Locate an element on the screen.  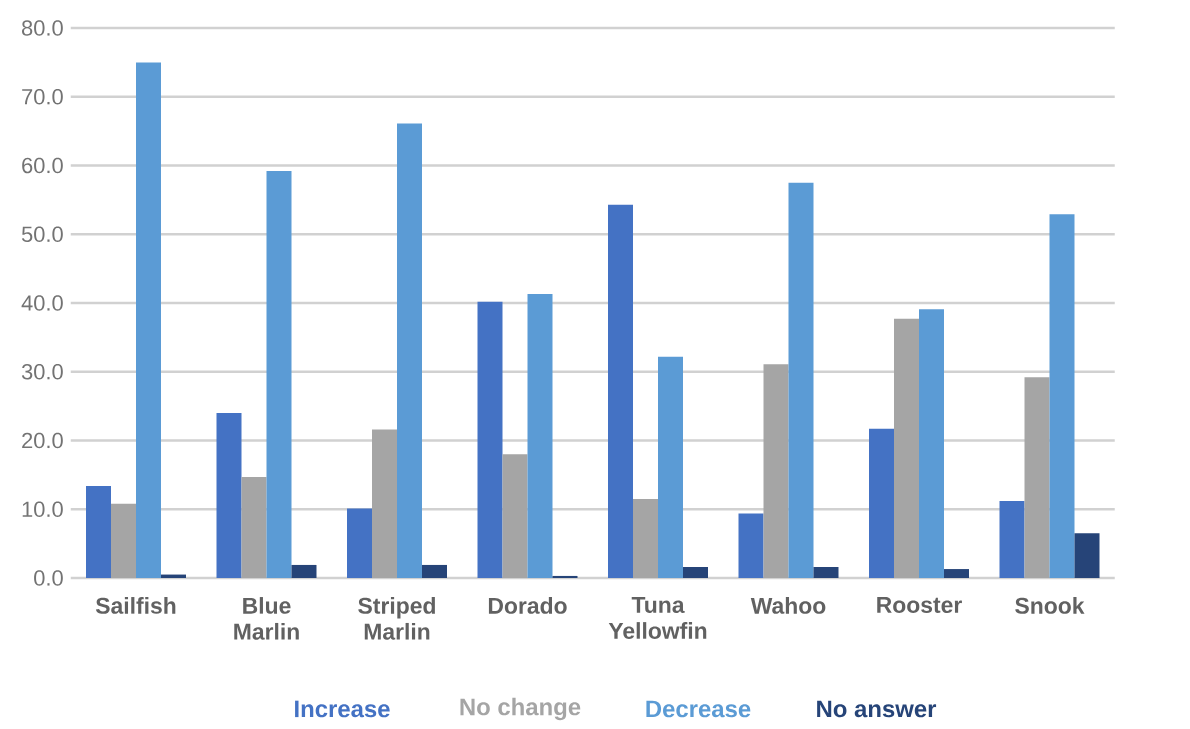
y-tick-label: 30.0 is located at coordinates (42, 372).